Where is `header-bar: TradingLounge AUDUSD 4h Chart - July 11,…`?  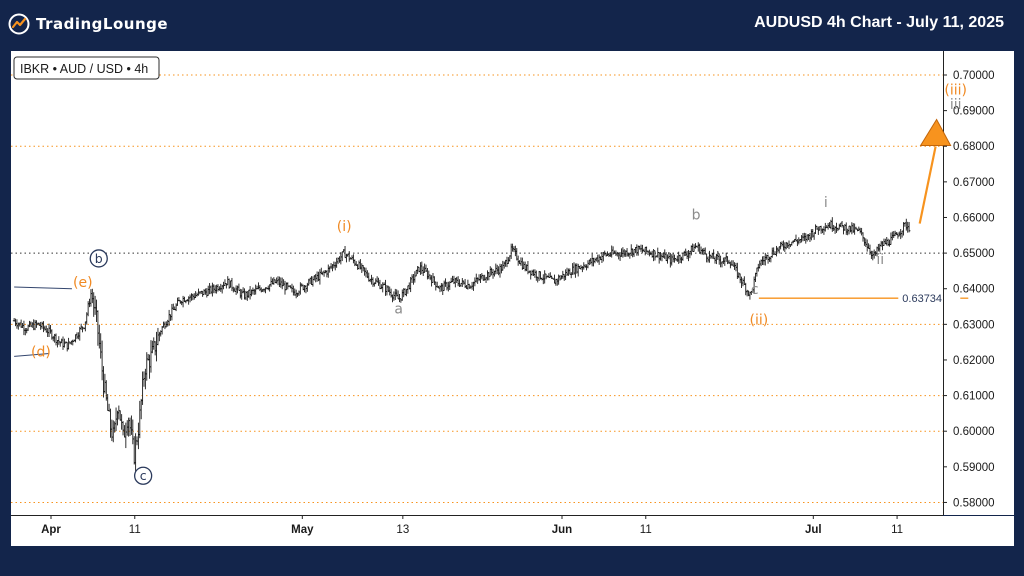 header-bar: TradingLounge AUDUSD 4h Chart - July 11,… is located at coordinates (512, 24).